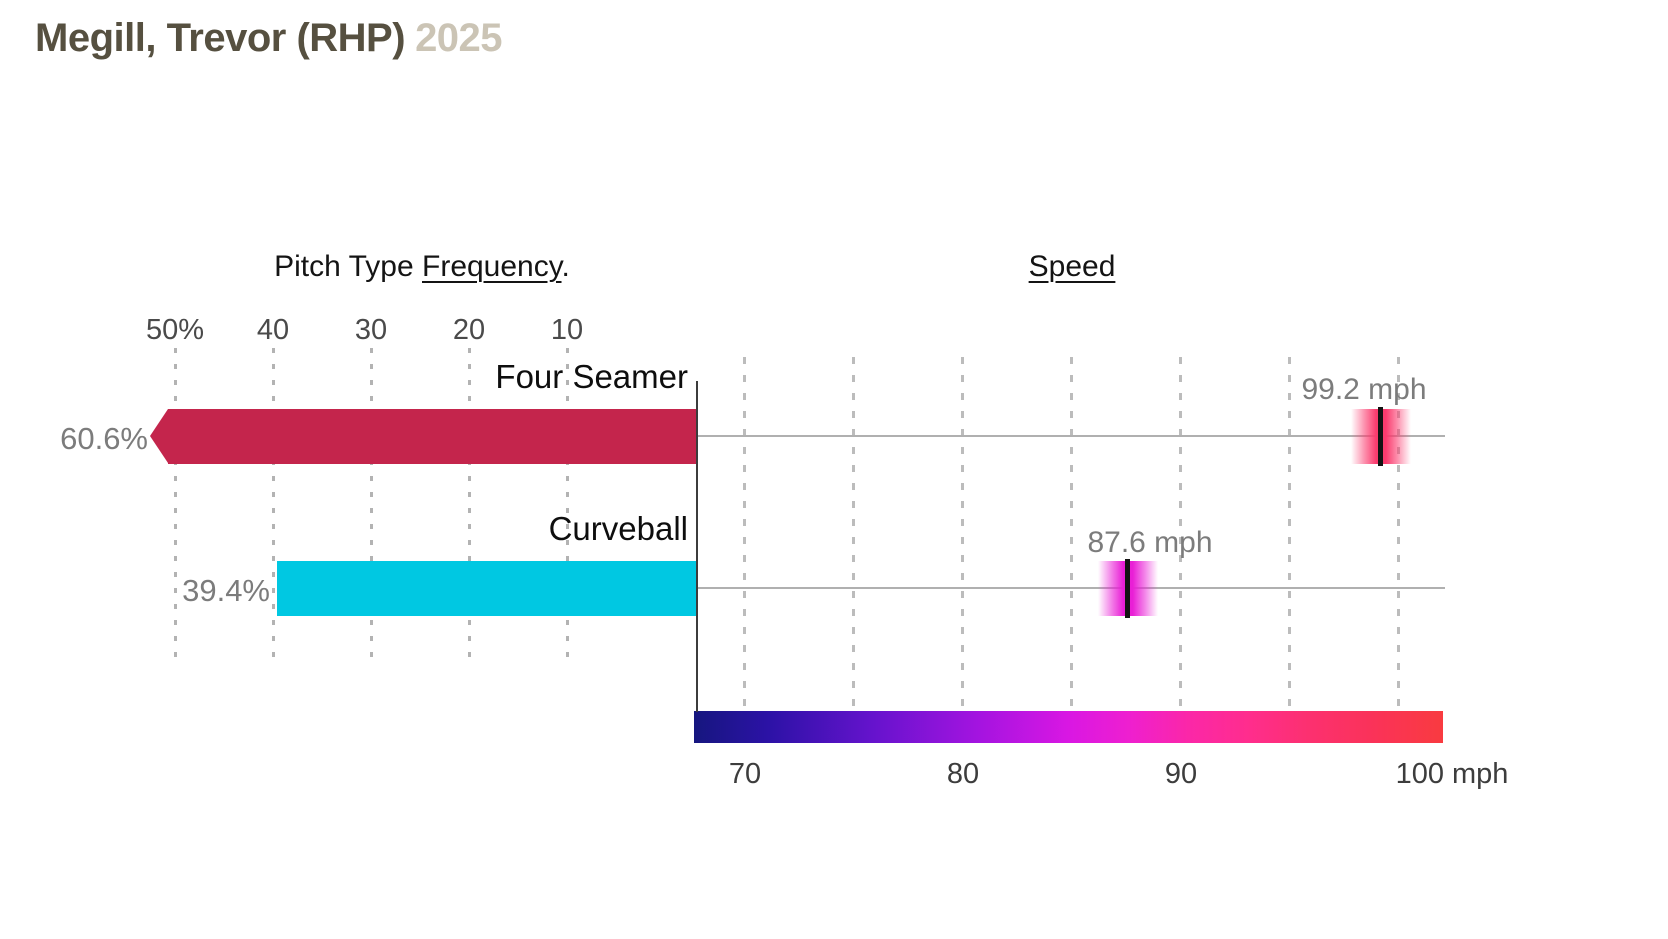 The image size is (1668, 939). Describe the element at coordinates (371, 330) in the screenshot. I see `frequency-tick-30: 30` at that location.